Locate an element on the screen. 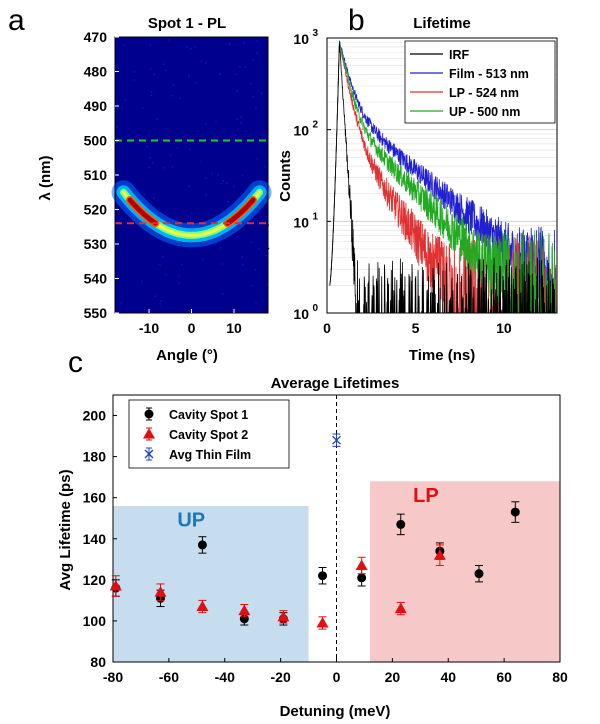 Image resolution: width=600 pixels, height=724 pixels. decay-ytick-exponent: 3 is located at coordinates (315, 33).